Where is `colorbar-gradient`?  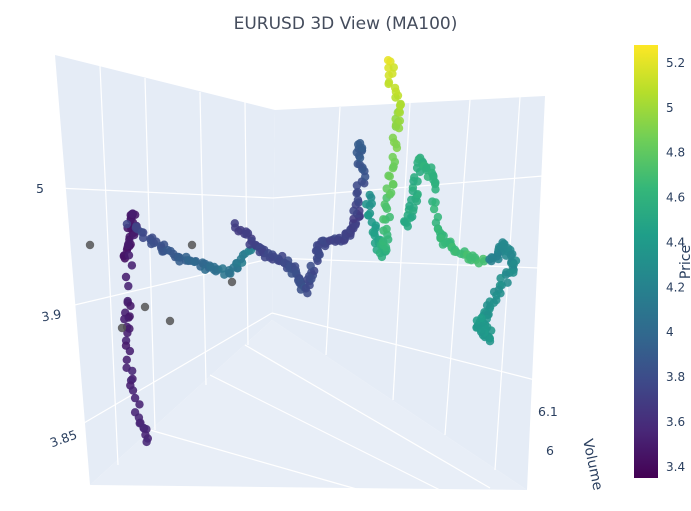
colorbar-gradient is located at coordinates (646, 261).